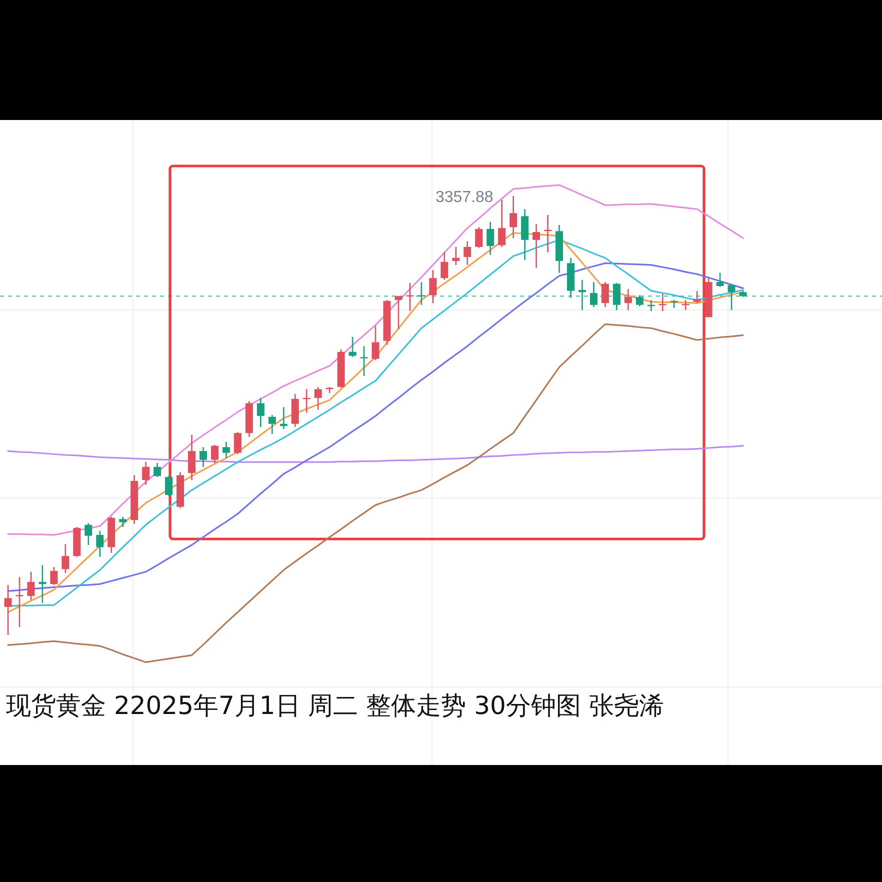  Describe the element at coordinates (335, 705) in the screenshot. I see `text: 现货黄金 22025年7月1日 周二 整体走势 30分钟图 张尧浠` at that location.